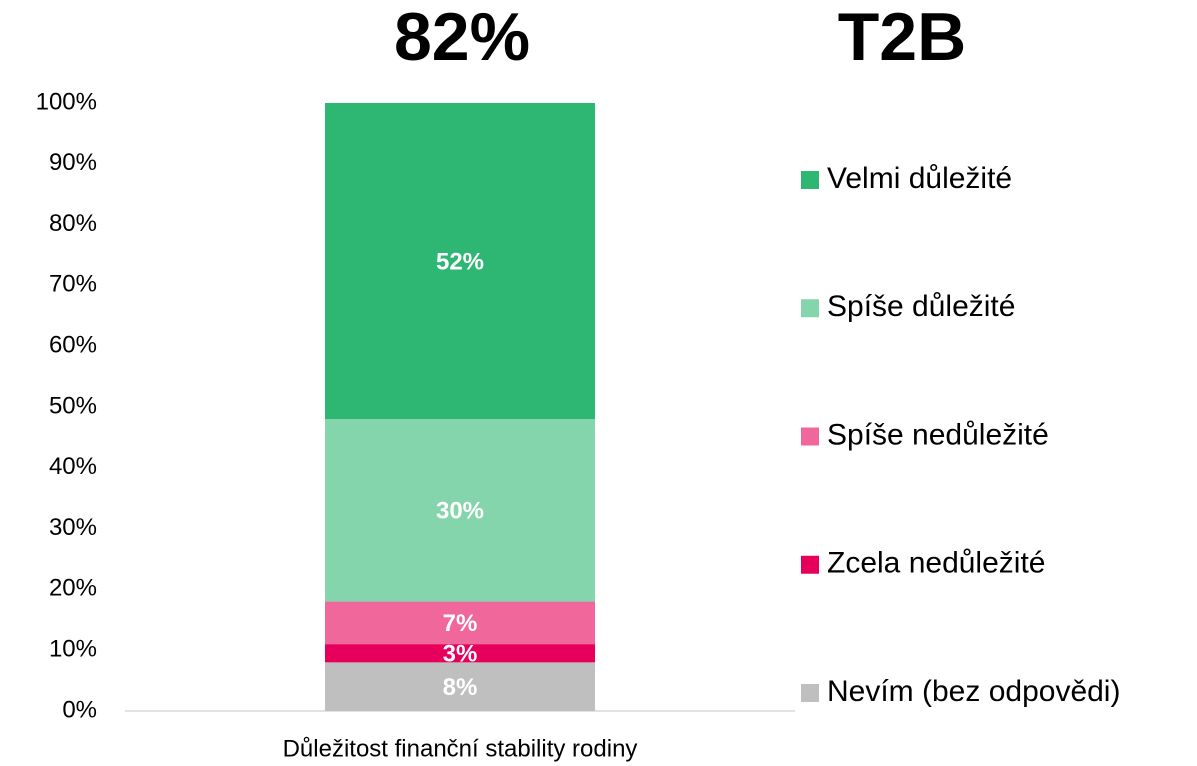 The height and width of the screenshot is (766, 1197). What do you see at coordinates (73, 649) in the screenshot?
I see `y-tick-label: 10%` at bounding box center [73, 649].